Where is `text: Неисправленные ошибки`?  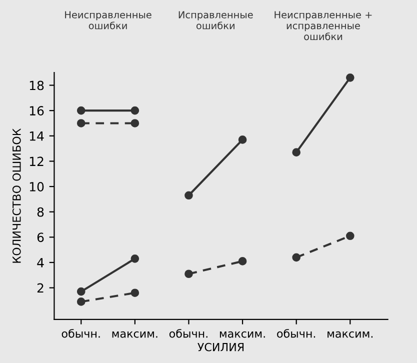
text: Неисправленные ошибки is located at coordinates (108, 20).